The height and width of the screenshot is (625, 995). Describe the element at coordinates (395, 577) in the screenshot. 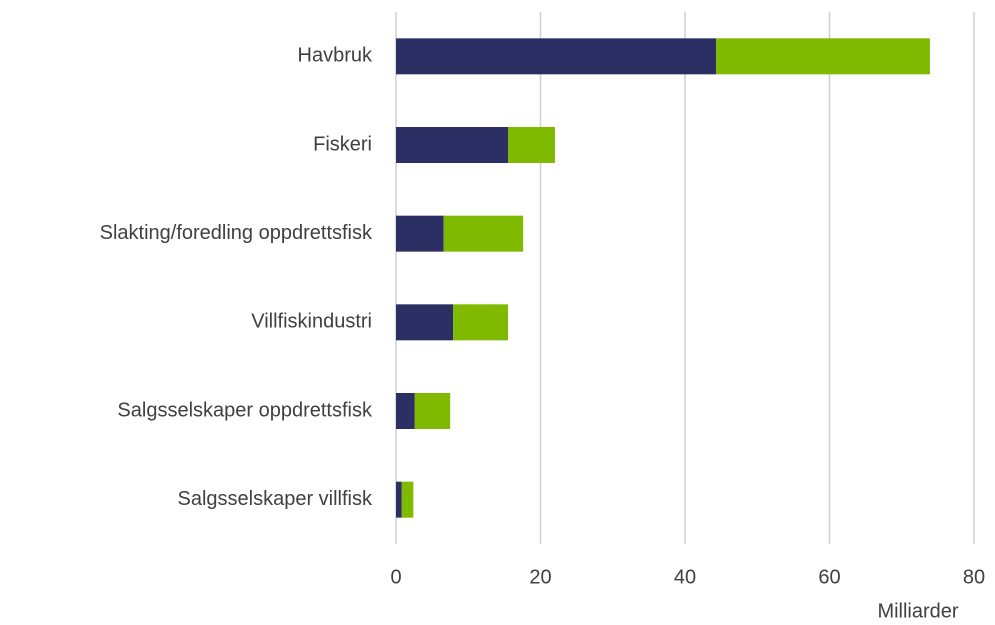

I see `x-tick-label: 0` at that location.